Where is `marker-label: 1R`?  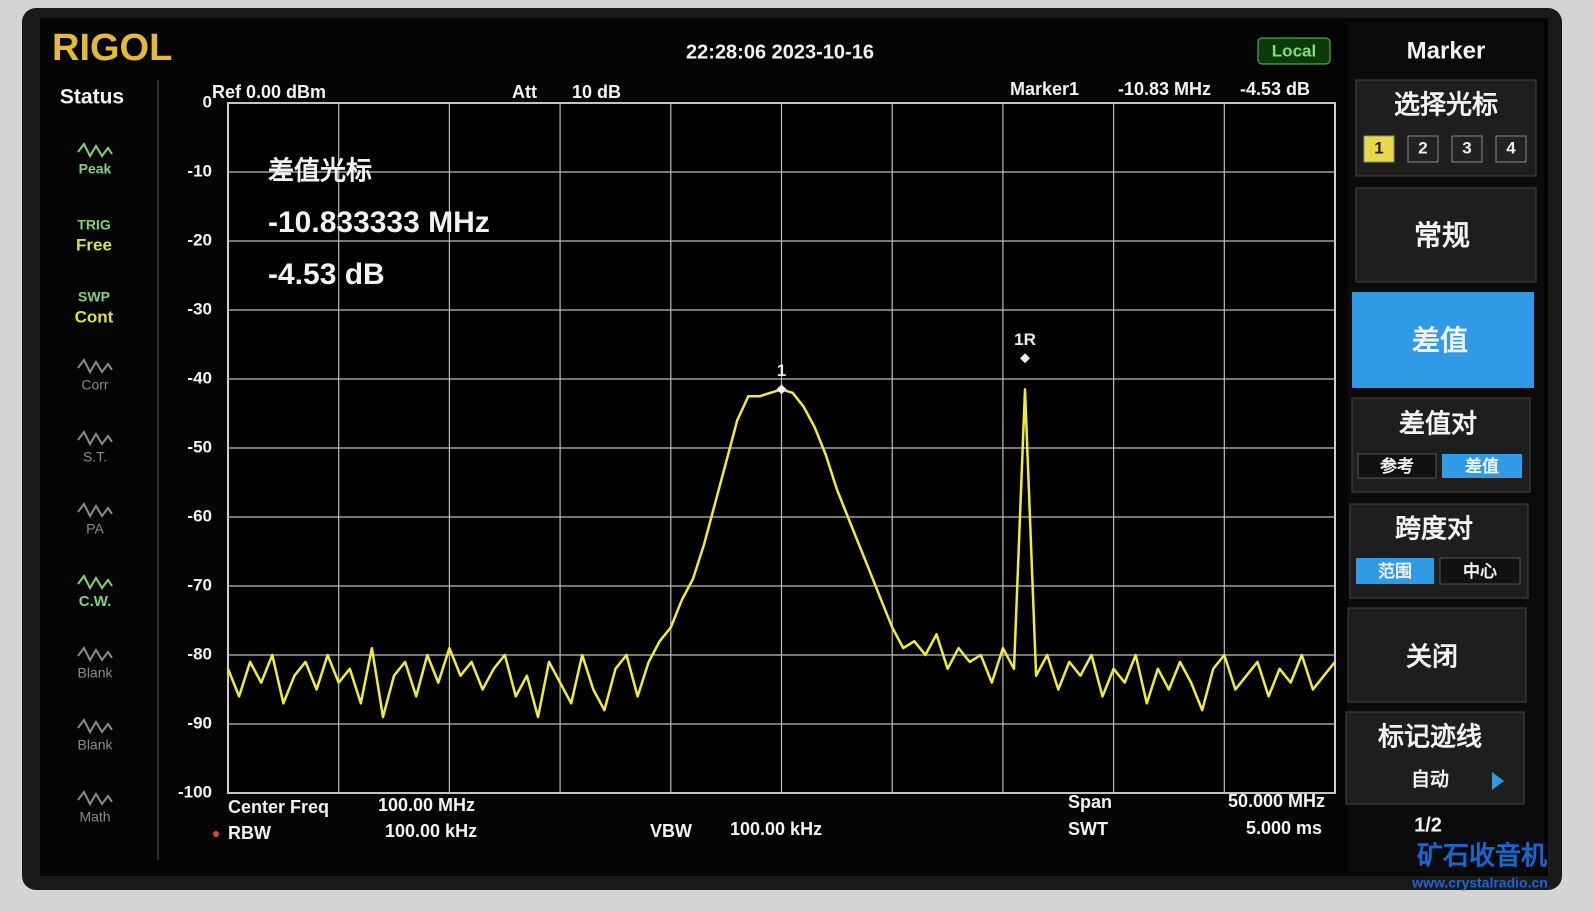 marker-label: 1R is located at coordinates (1025, 339).